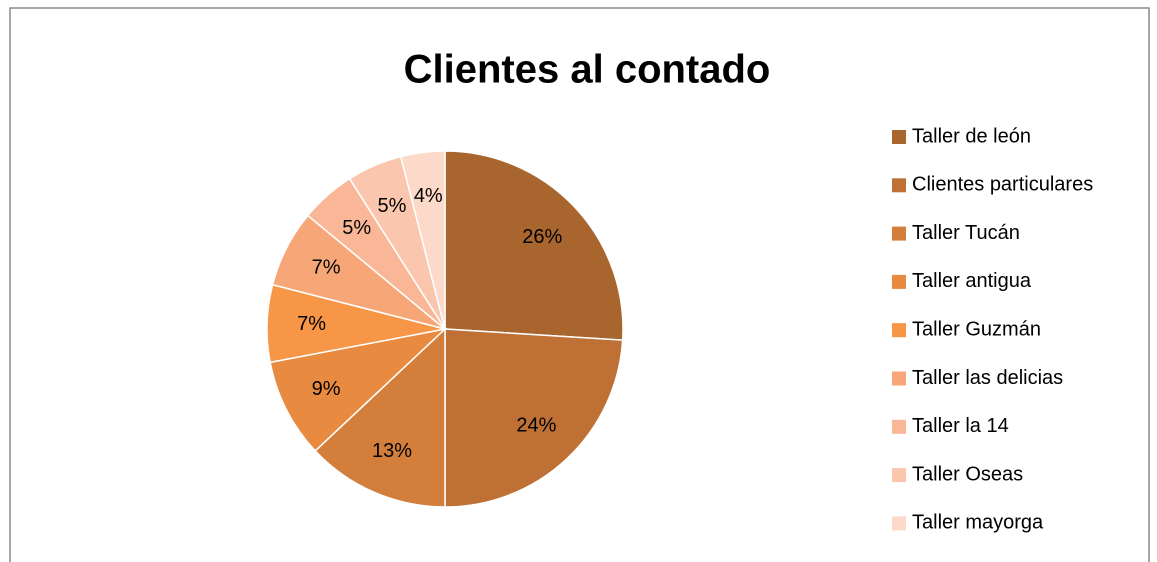 The width and height of the screenshot is (1157, 562). What do you see at coordinates (972, 281) in the screenshot?
I see `legend-label: Taller antigua` at bounding box center [972, 281].